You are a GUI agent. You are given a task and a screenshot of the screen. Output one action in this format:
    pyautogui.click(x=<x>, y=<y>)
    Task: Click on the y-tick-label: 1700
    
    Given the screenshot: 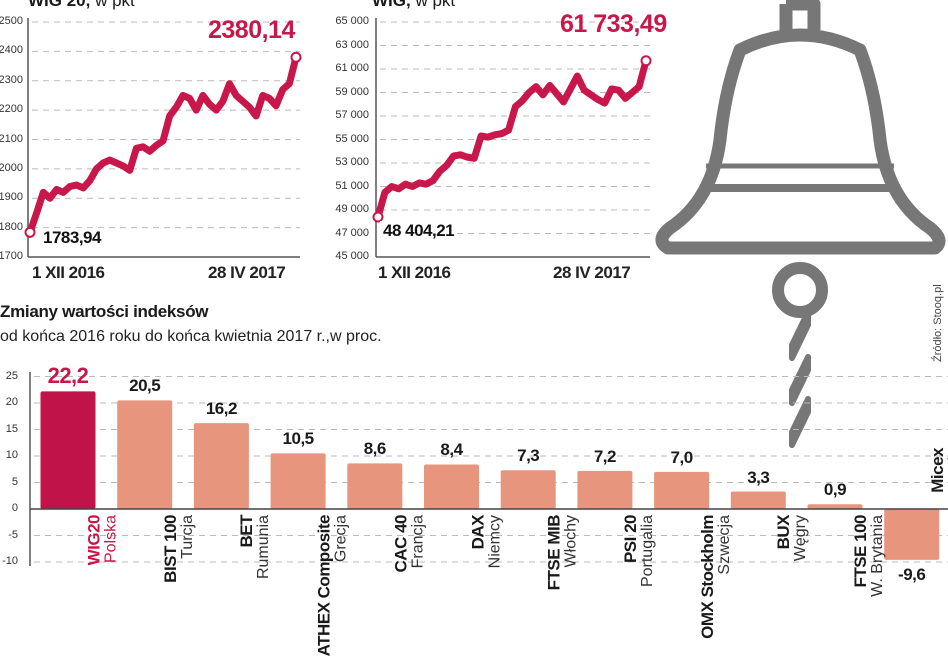 What is the action you would take?
    pyautogui.click(x=11, y=256)
    